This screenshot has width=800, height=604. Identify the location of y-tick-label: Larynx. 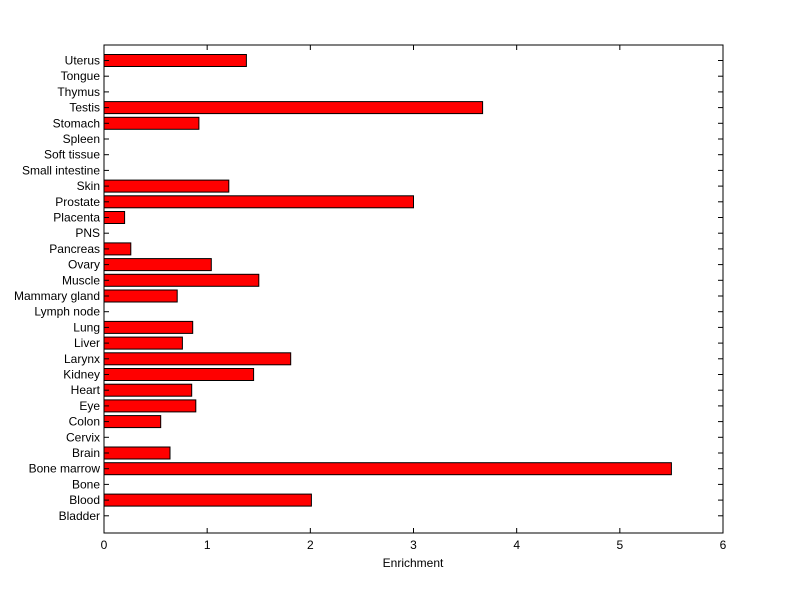
(82, 359).